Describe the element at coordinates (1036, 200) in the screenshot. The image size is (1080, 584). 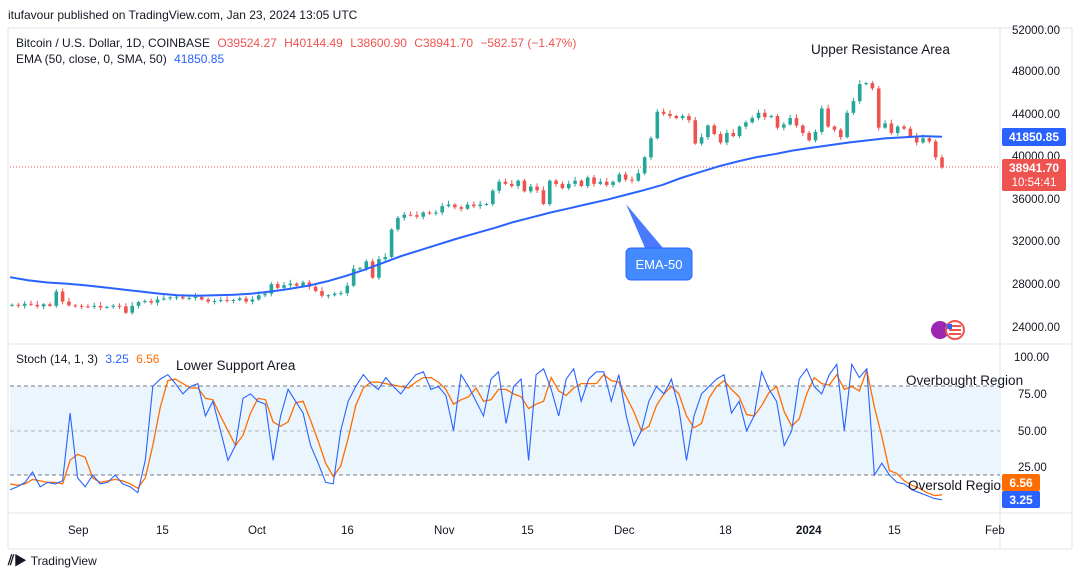
I see `price-tick: 36000.00` at that location.